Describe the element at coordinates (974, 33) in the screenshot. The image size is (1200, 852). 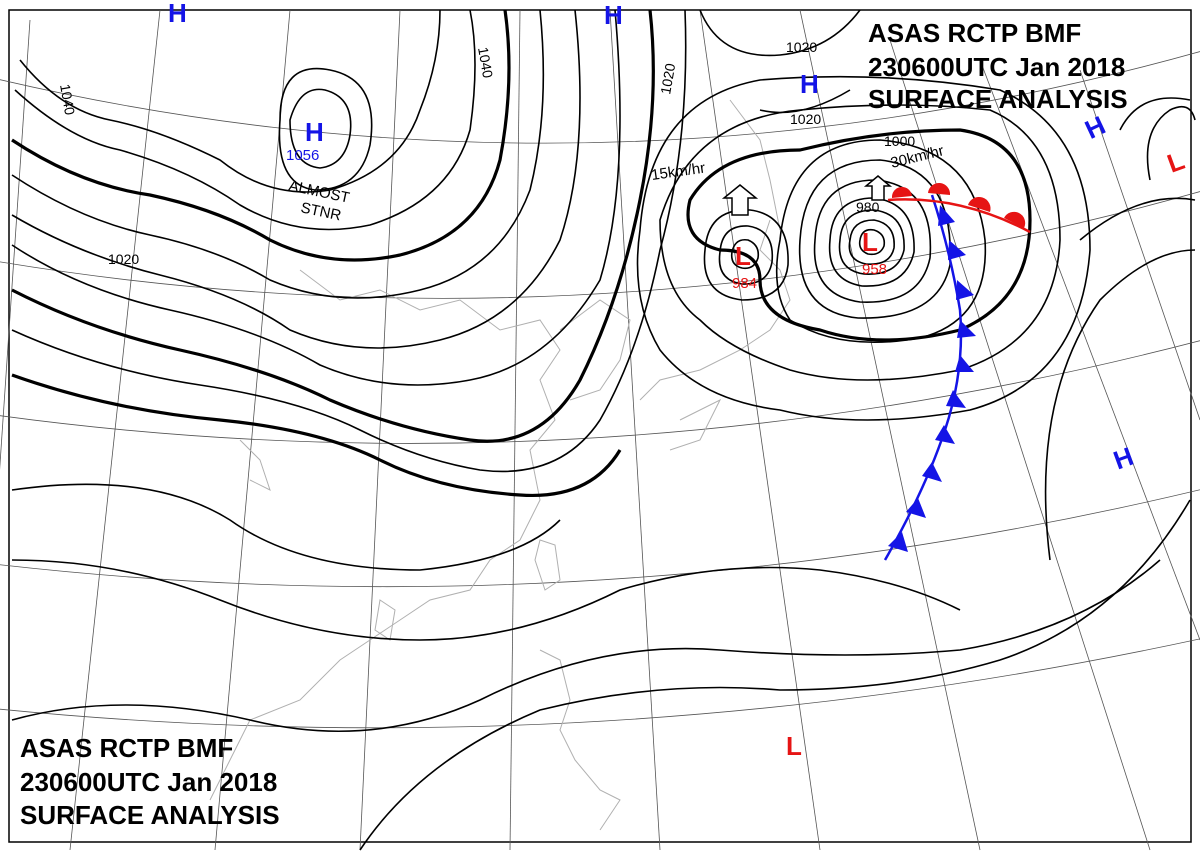
I see `header-line1: ASAS RCTP BMF` at that location.